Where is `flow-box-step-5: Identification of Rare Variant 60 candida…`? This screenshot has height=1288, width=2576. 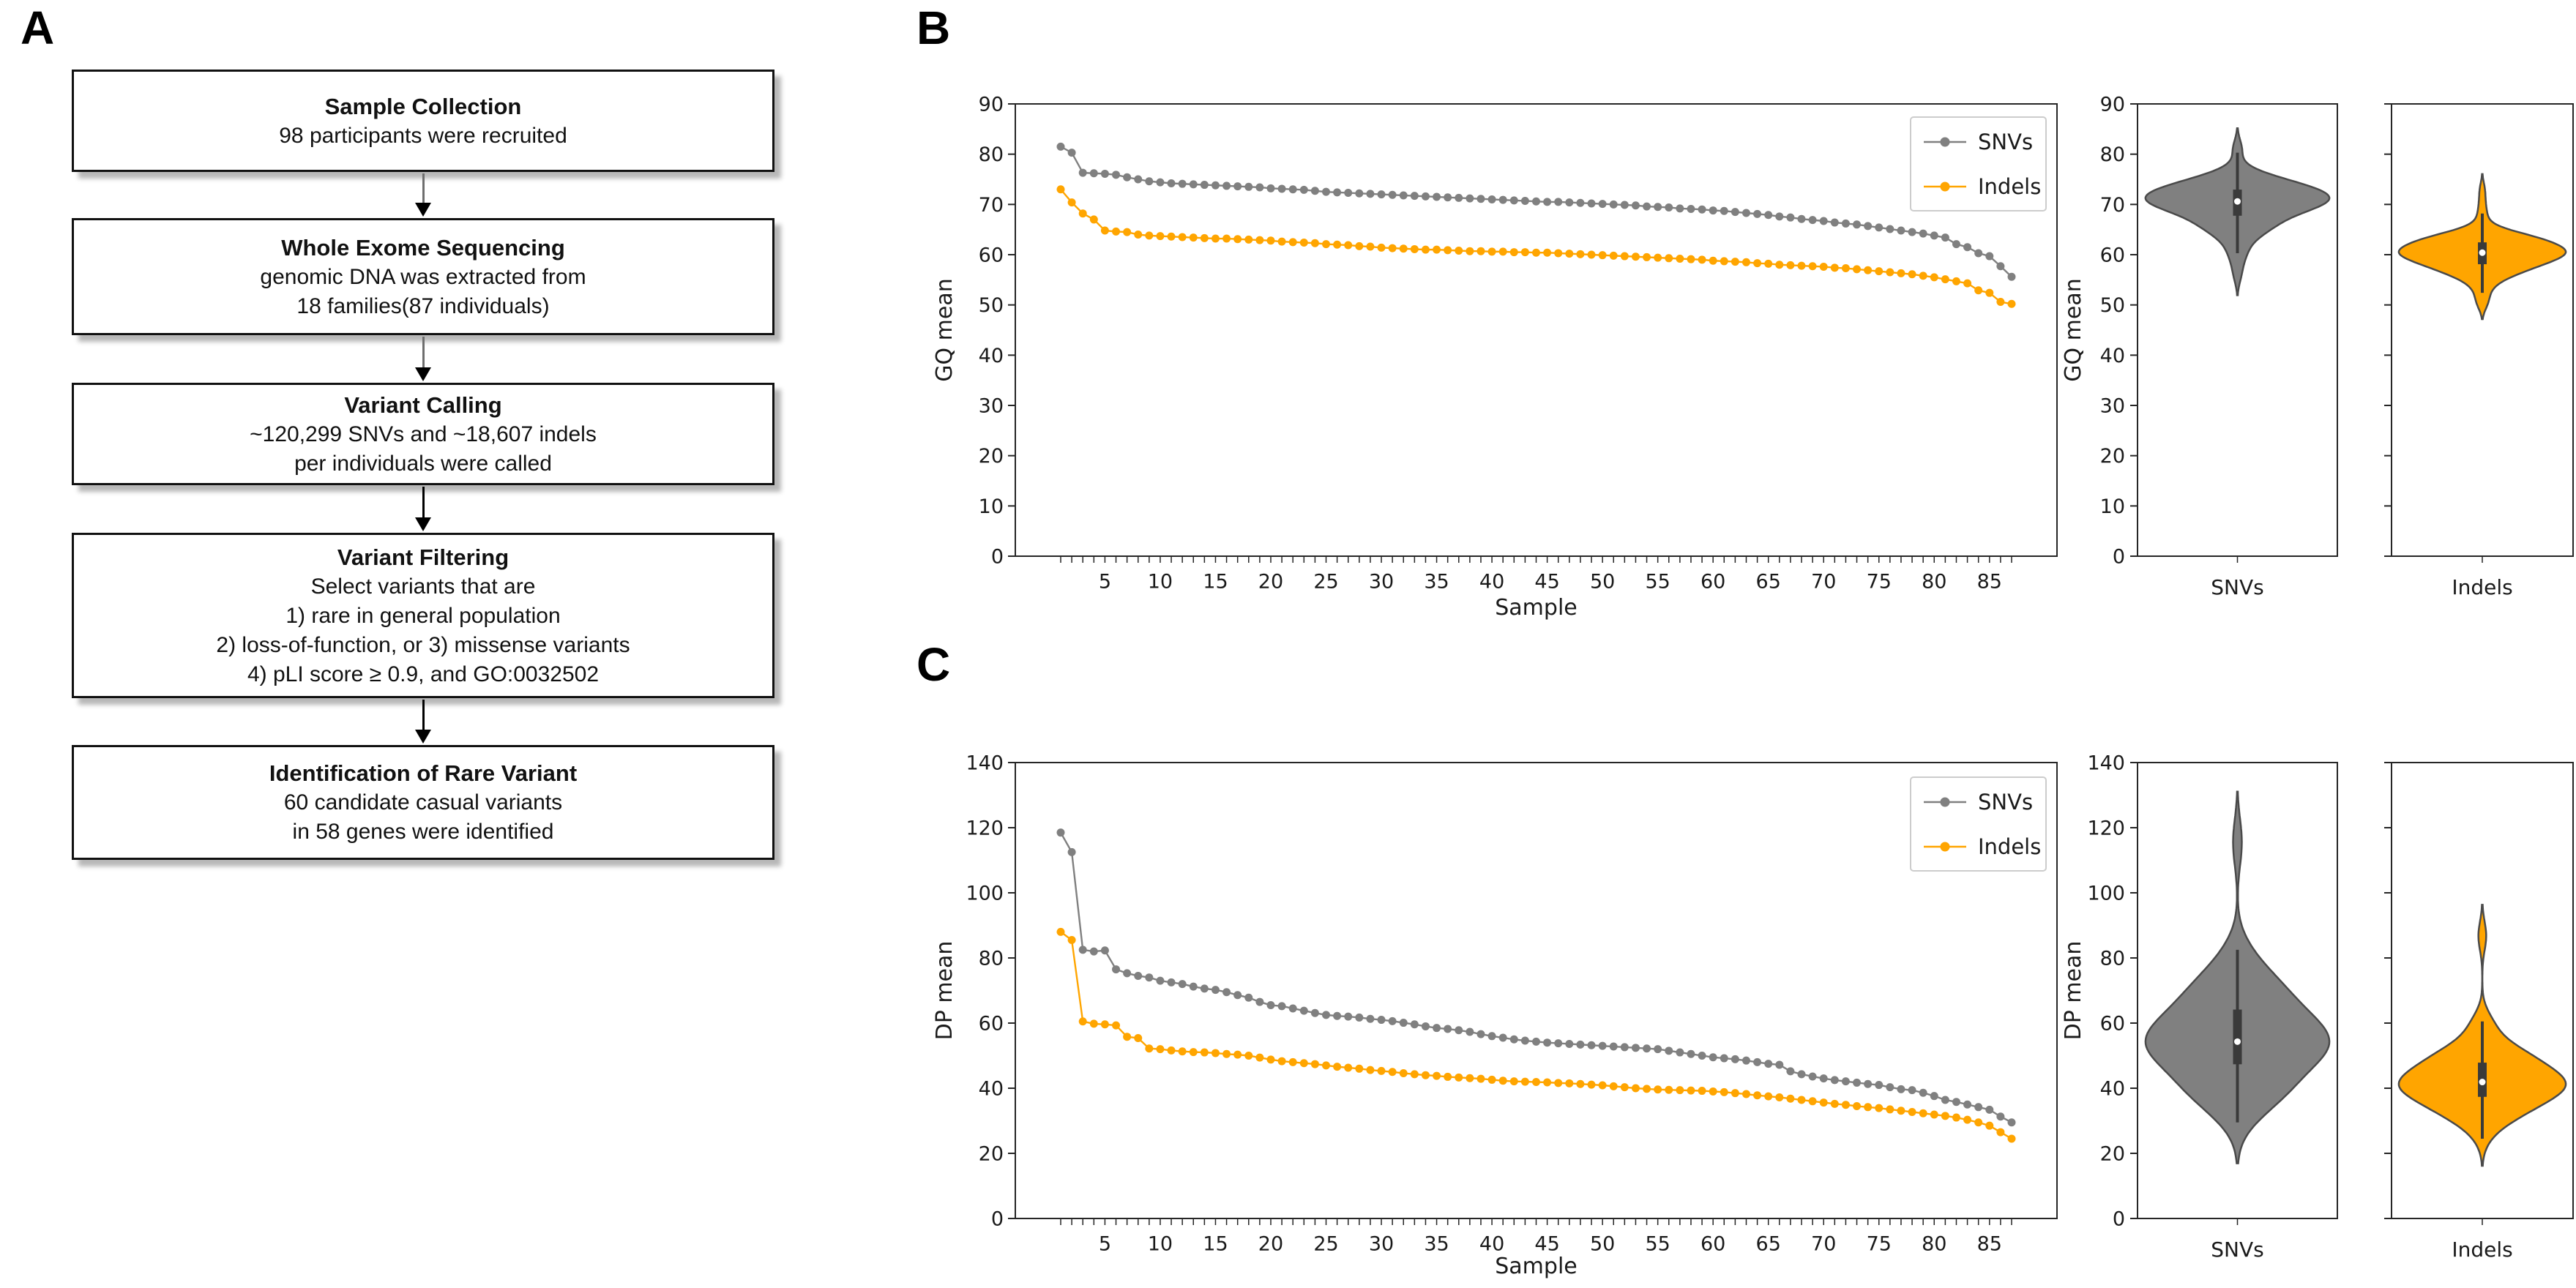
flow-box-step-5: Identification of Rare Variant 60 candida… is located at coordinates (423, 802).